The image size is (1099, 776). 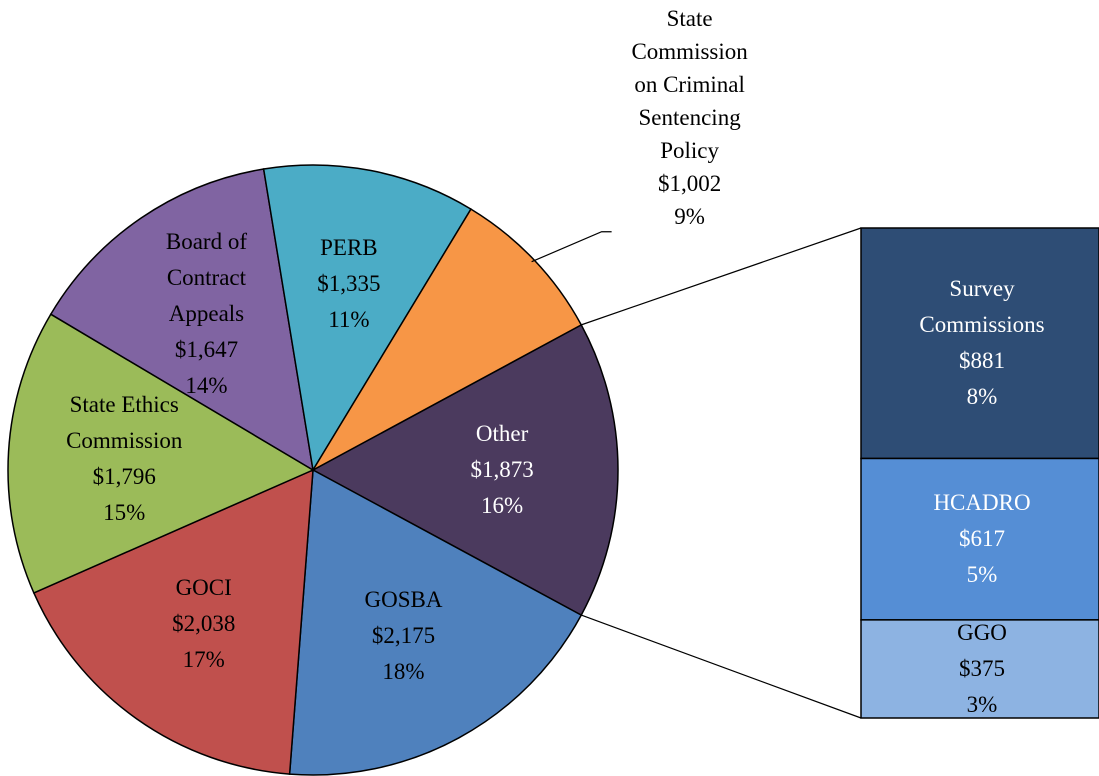 What do you see at coordinates (689, 216) in the screenshot?
I see `label-percent: 9%` at bounding box center [689, 216].